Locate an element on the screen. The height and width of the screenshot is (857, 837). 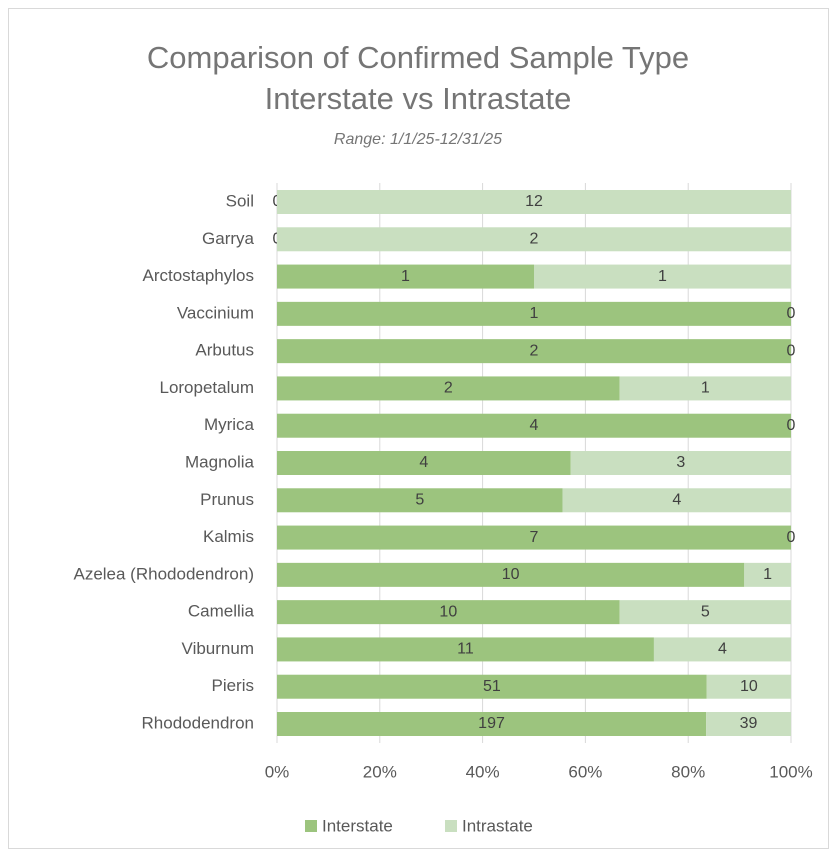
y-tick-label: Soil is located at coordinates (240, 200).